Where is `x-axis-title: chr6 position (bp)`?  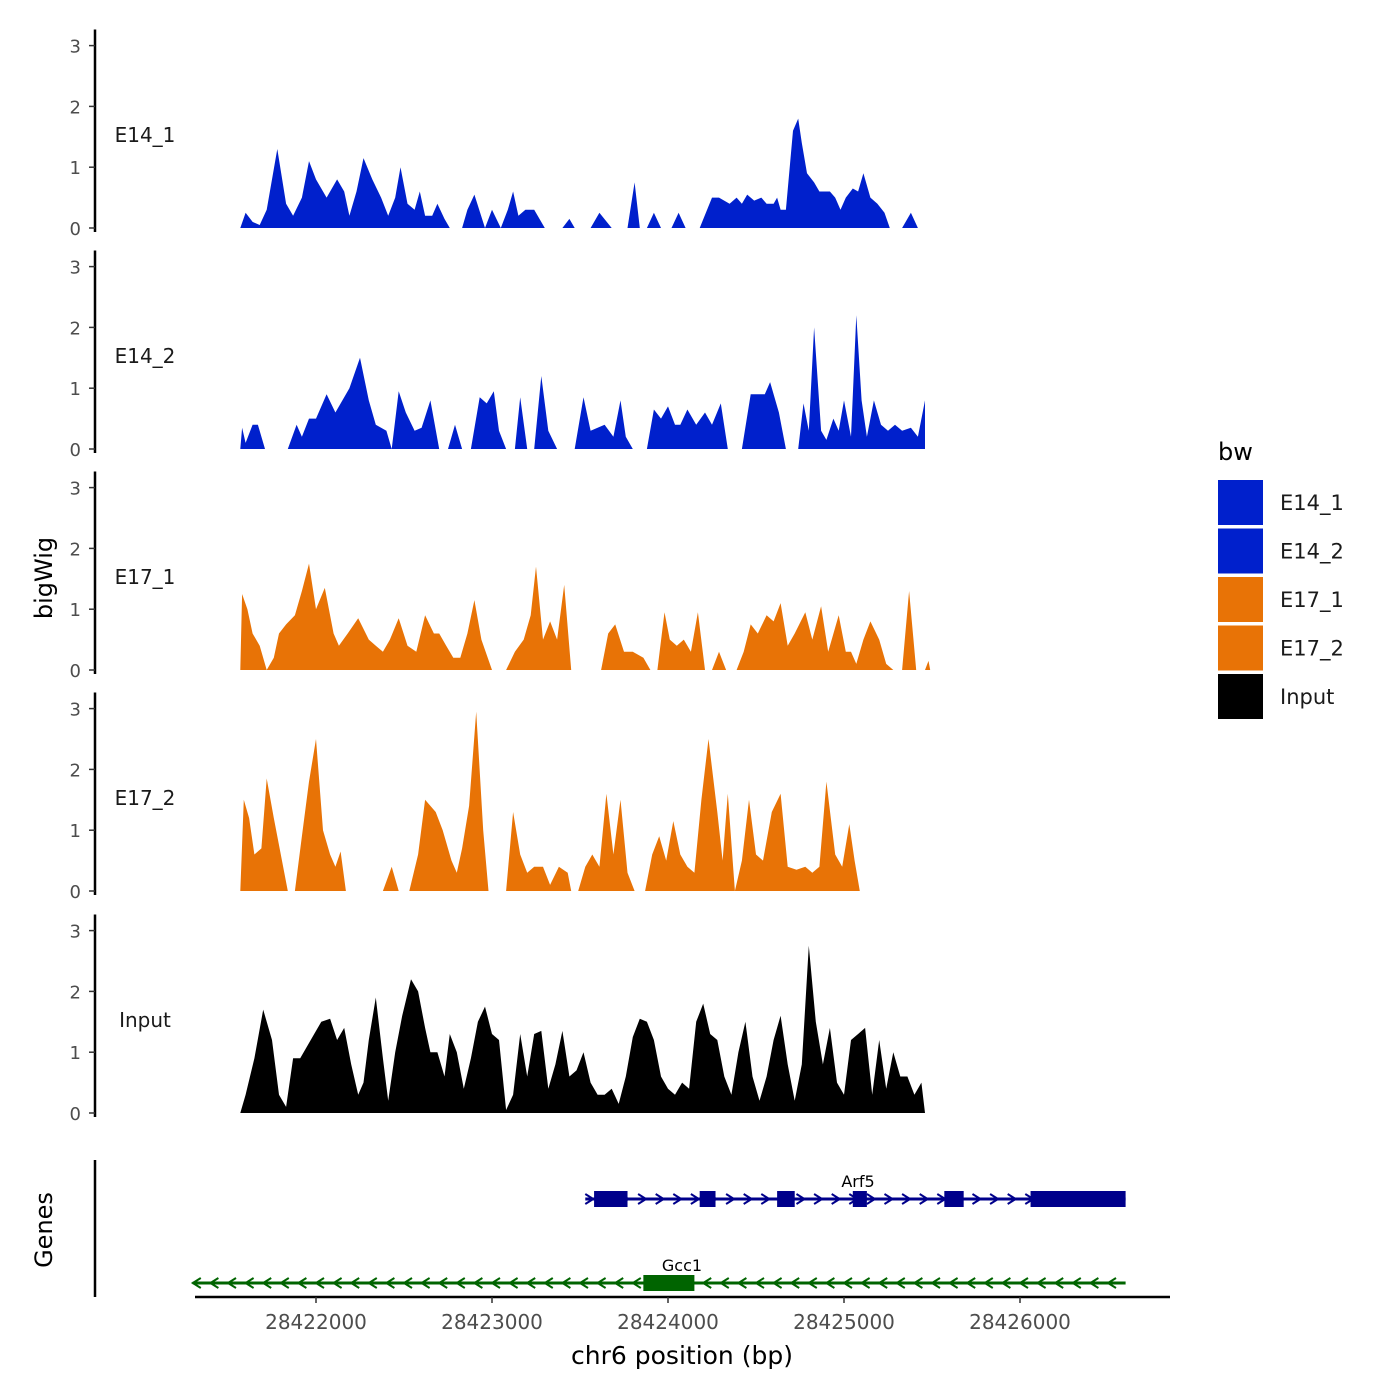
x-axis-title: chr6 position (bp) is located at coordinates (682, 1355).